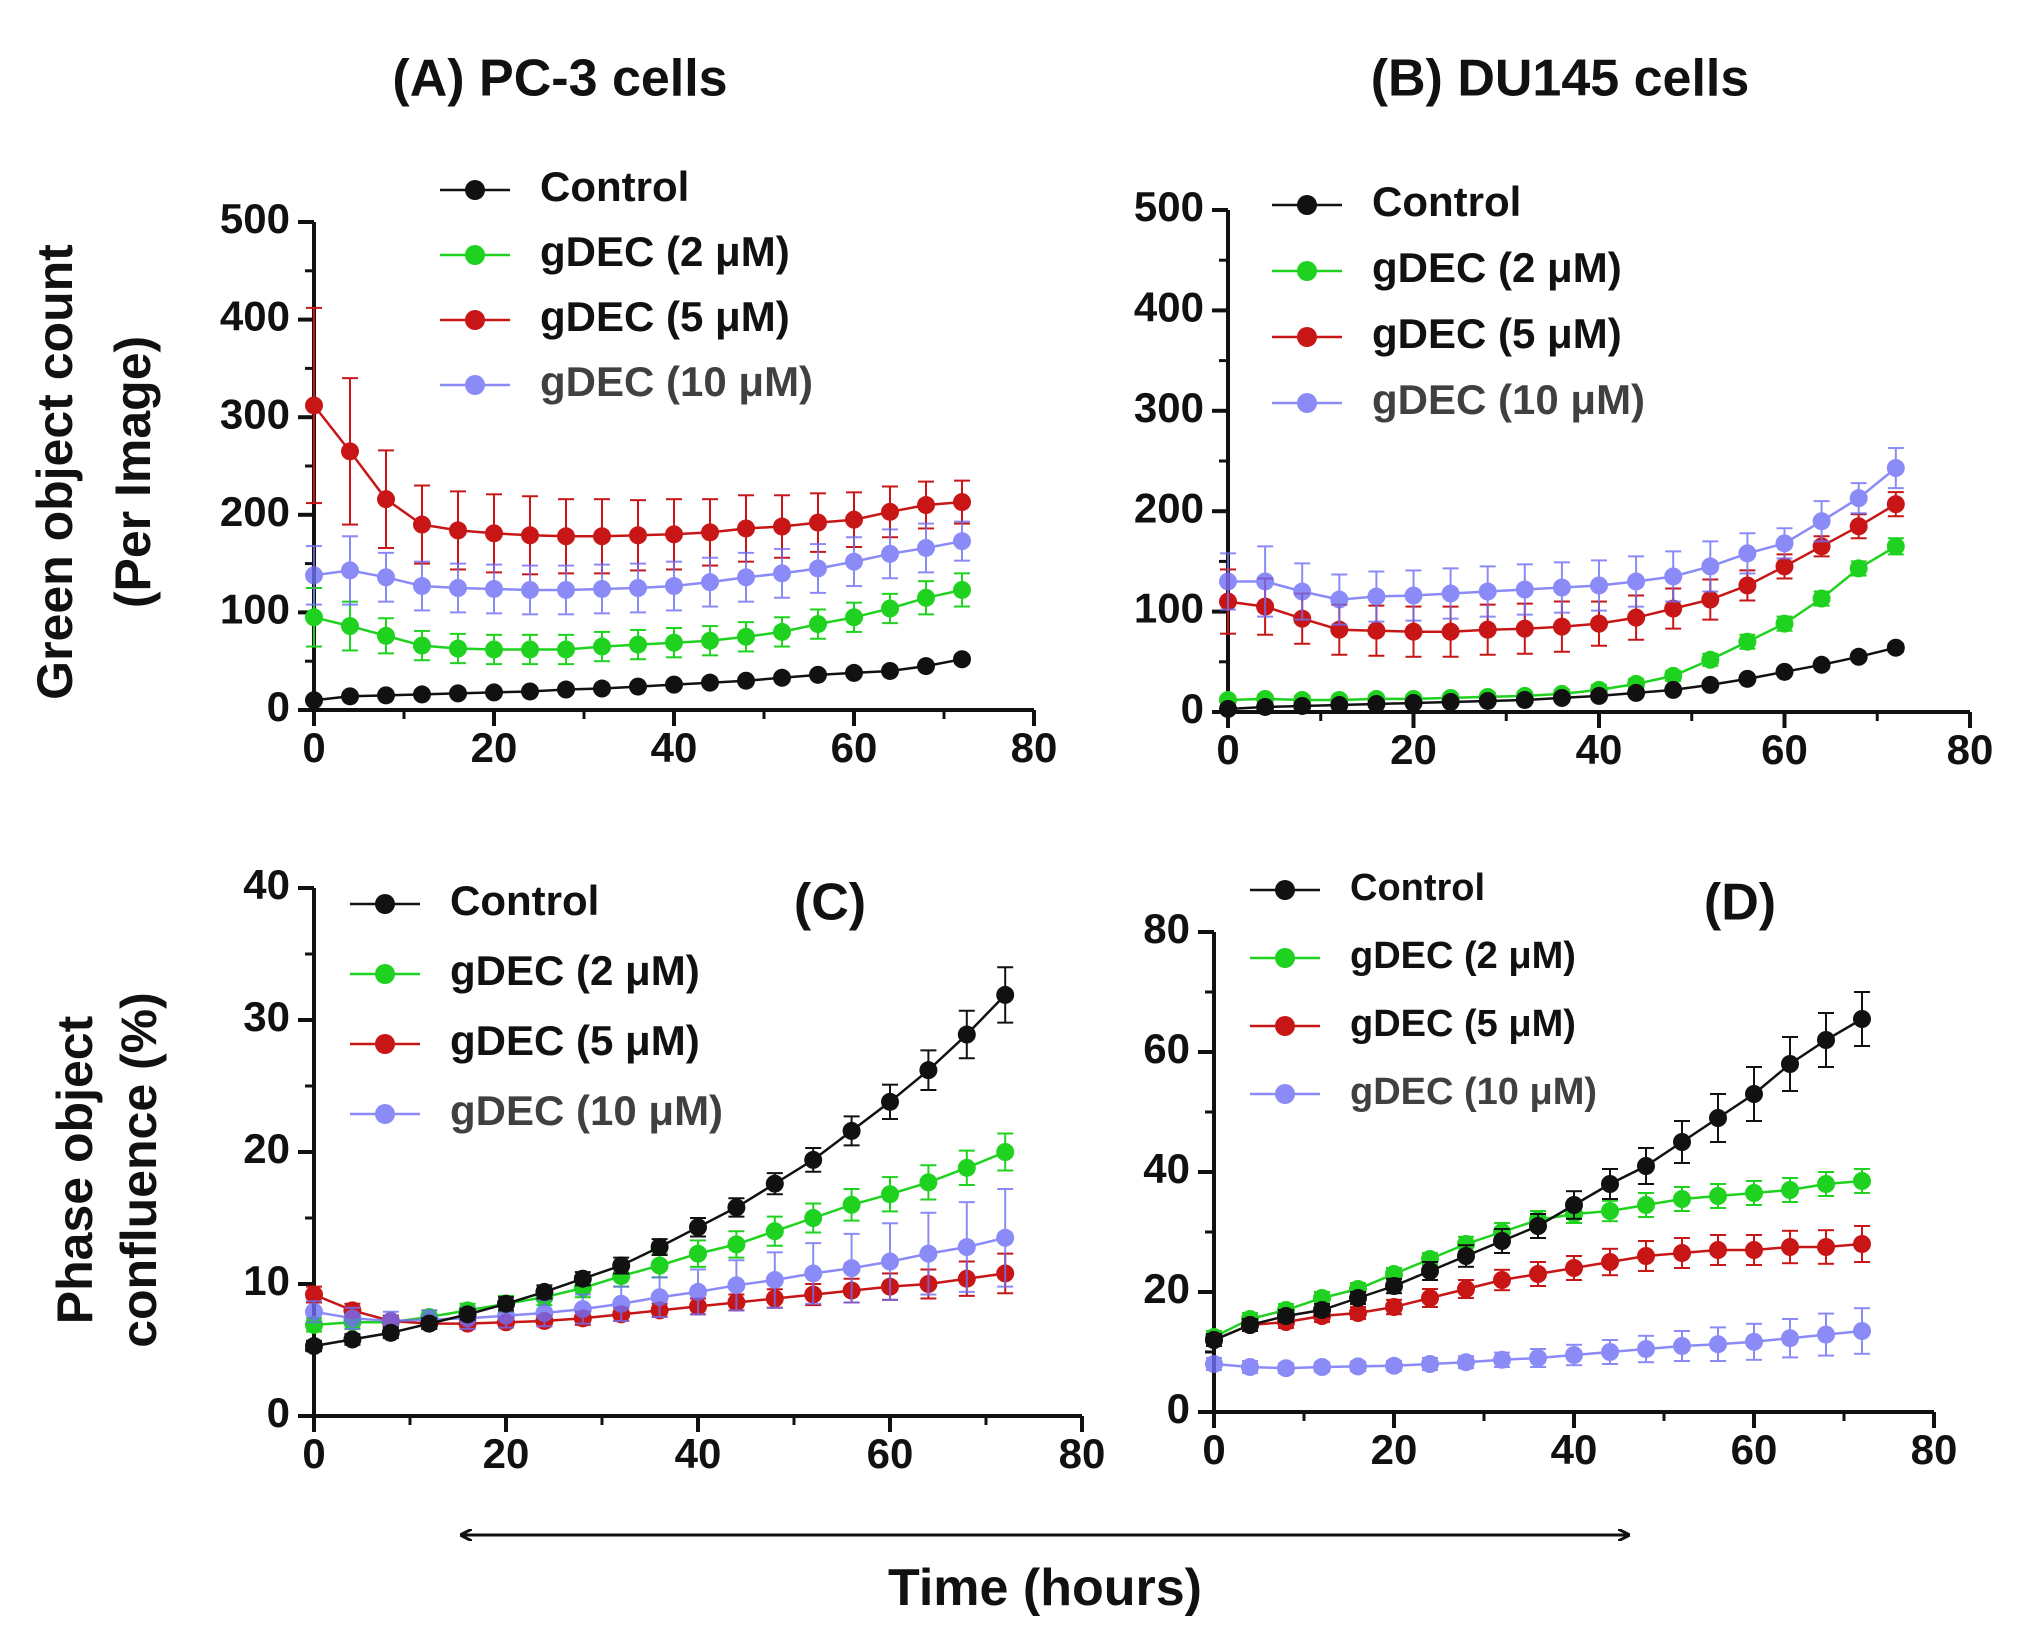 This screenshot has width=2024, height=1642. What do you see at coordinates (1178, 1408) in the screenshot?
I see `panel-d-ytick-label: 0` at bounding box center [1178, 1408].